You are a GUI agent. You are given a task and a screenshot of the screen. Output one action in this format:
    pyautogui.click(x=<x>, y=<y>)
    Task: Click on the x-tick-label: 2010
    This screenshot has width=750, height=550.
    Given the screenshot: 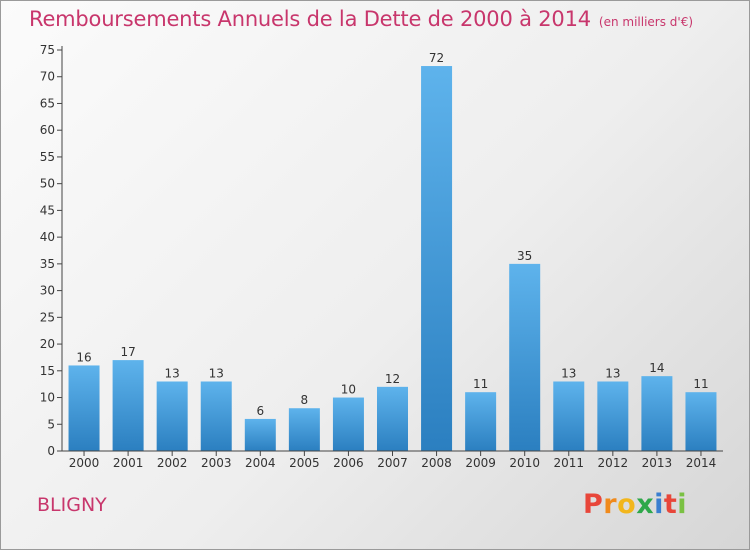 What is the action you would take?
    pyautogui.click(x=524, y=463)
    